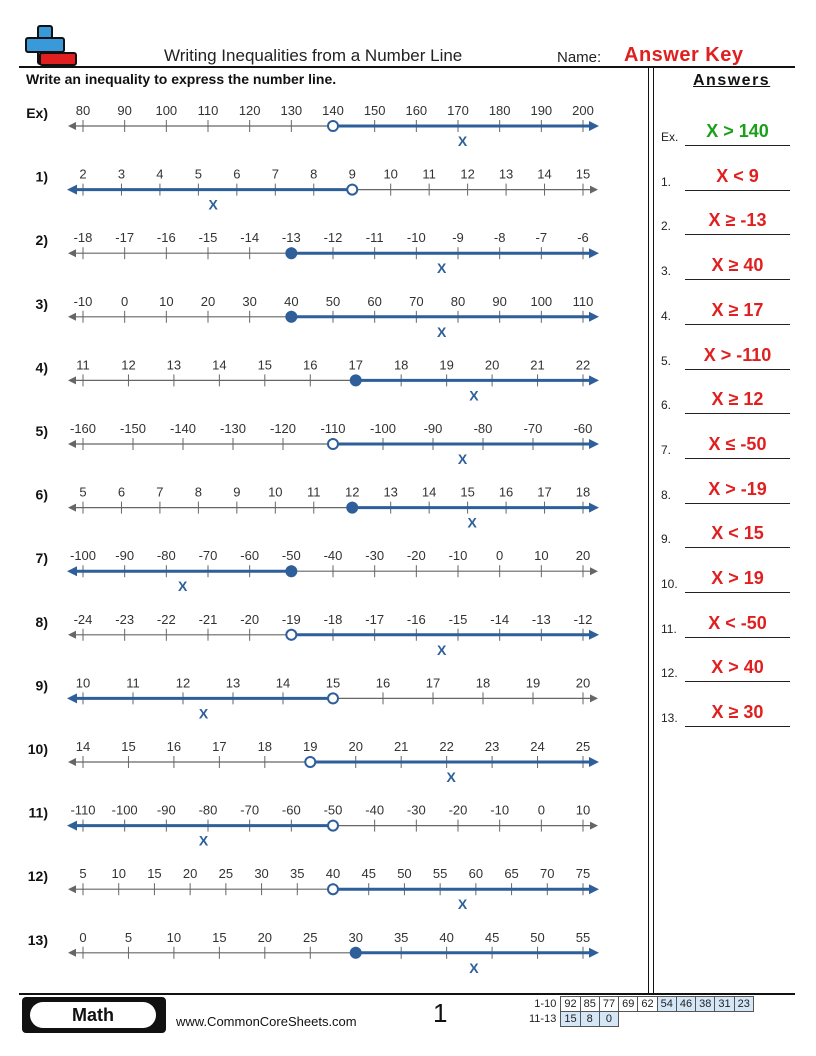 This screenshot has height=1056, width=816. What do you see at coordinates (589, 1019) in the screenshot?
I see `score-cell: 8` at bounding box center [589, 1019].